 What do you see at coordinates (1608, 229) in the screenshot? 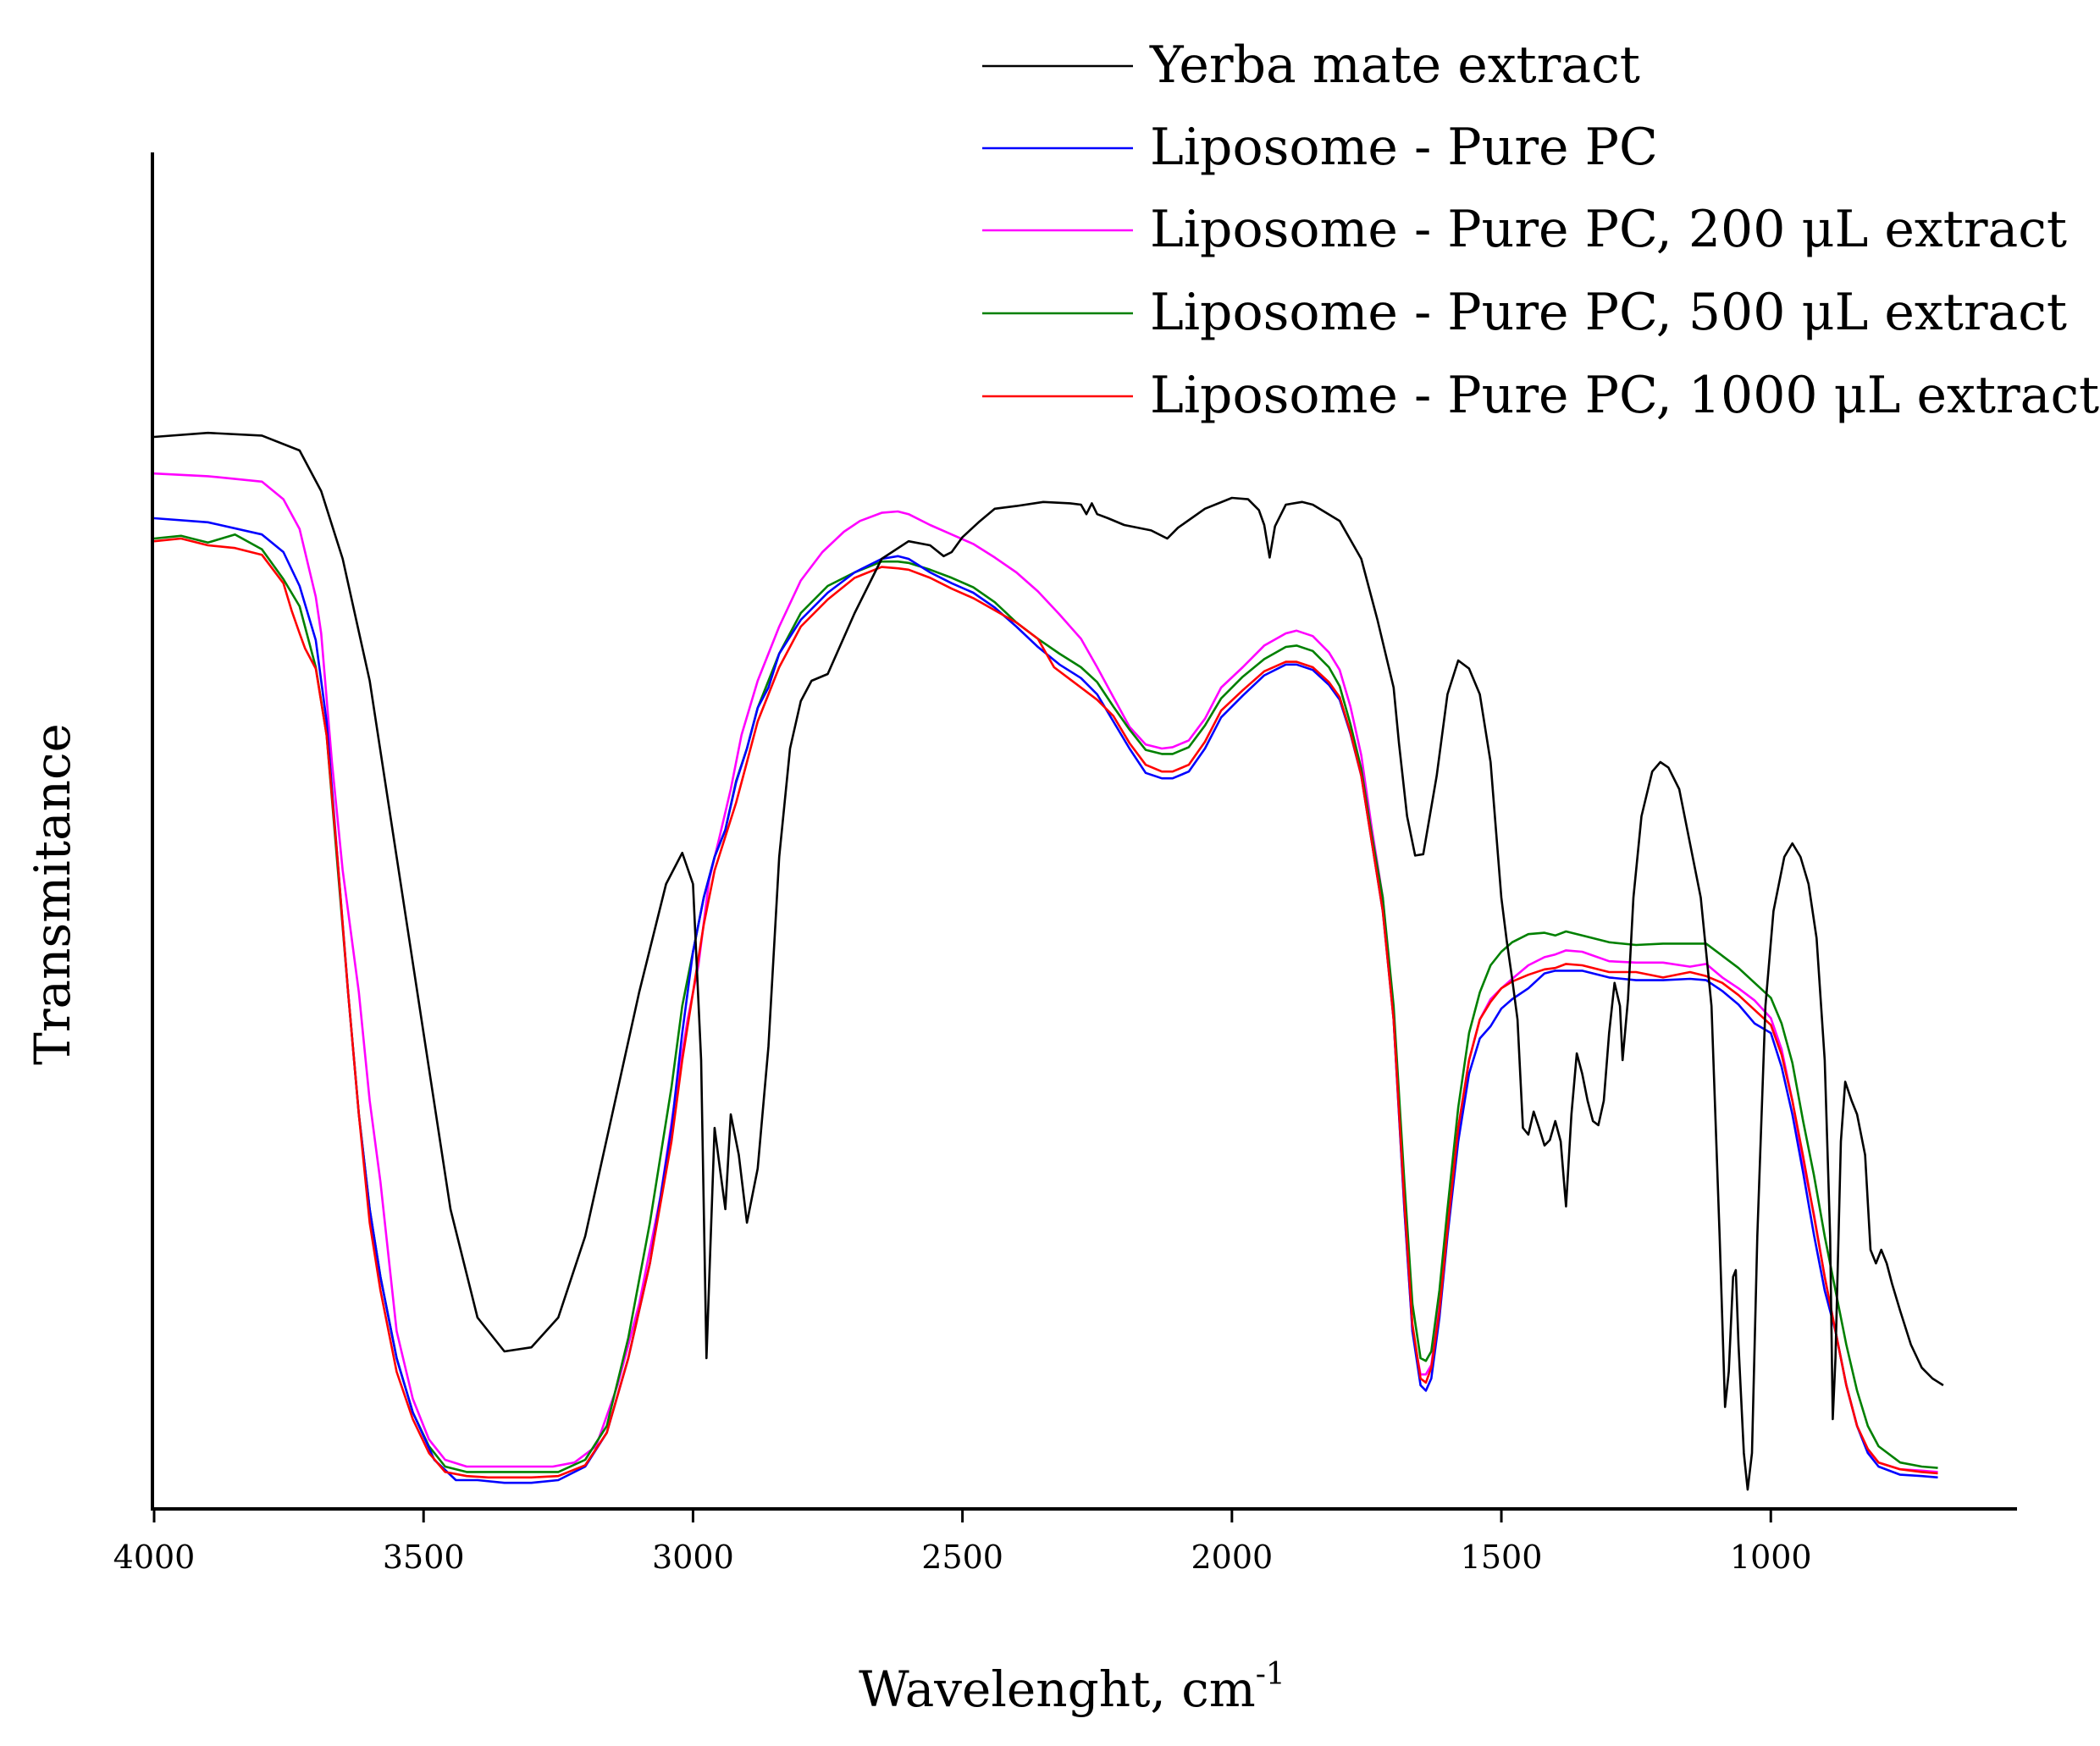
I see `legend-label: Liposome - Pure PC, 200 μL extract` at bounding box center [1608, 229].